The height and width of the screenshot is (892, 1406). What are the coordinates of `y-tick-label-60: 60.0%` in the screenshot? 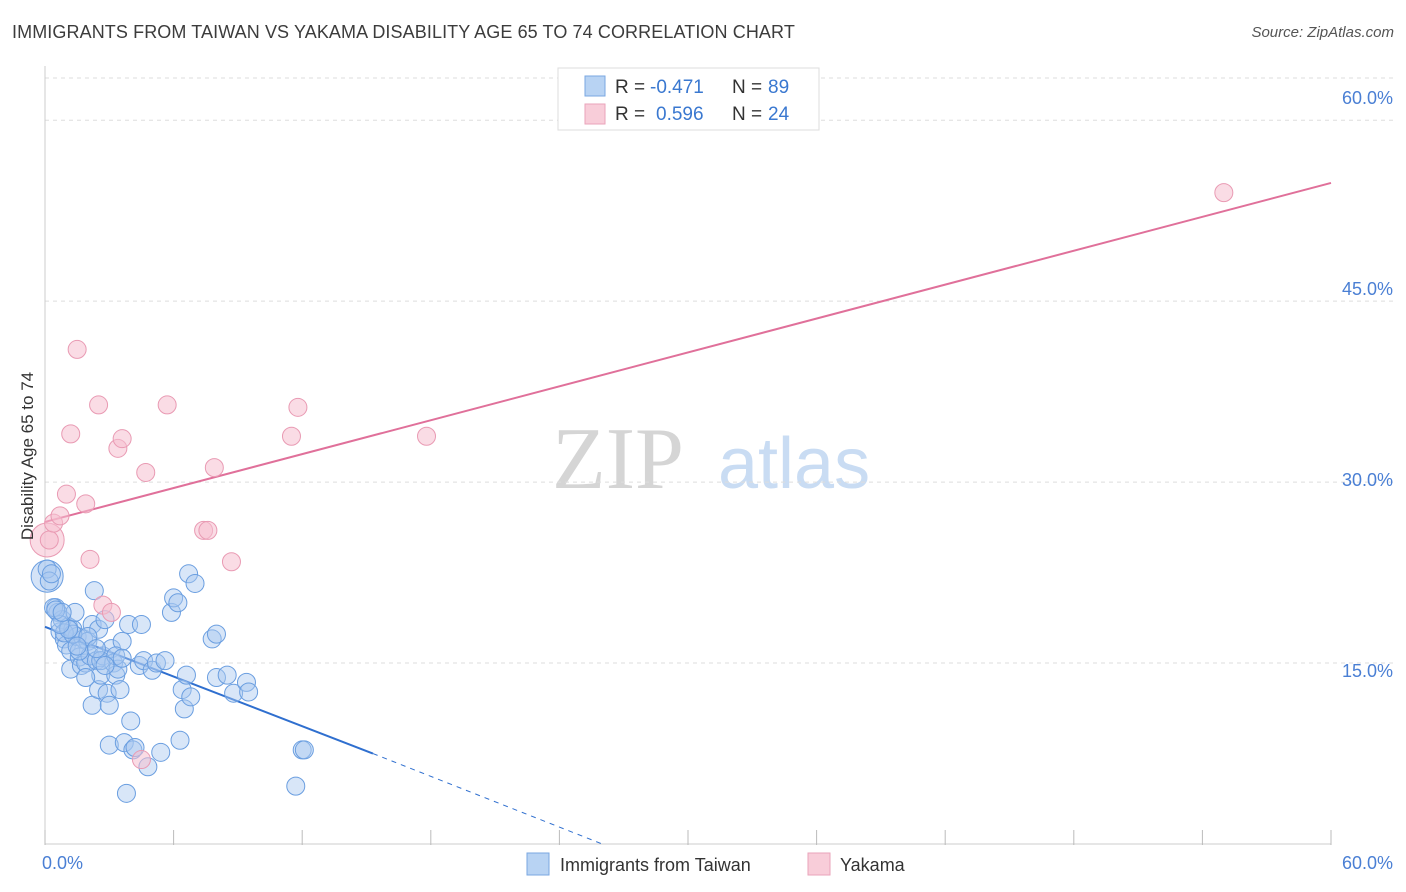 It's located at (1367, 98).